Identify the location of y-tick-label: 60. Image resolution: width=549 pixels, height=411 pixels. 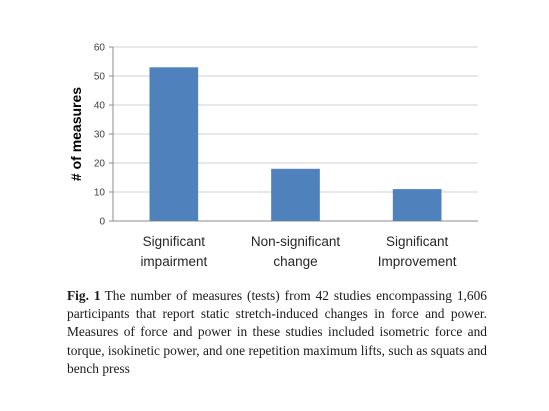
(100, 48).